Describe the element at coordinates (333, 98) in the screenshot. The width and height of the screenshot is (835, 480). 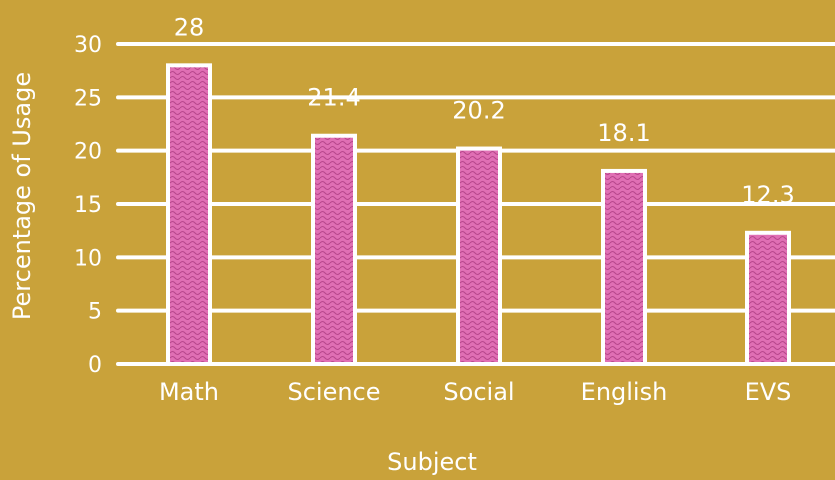
I see `data-label: 21.4` at that location.